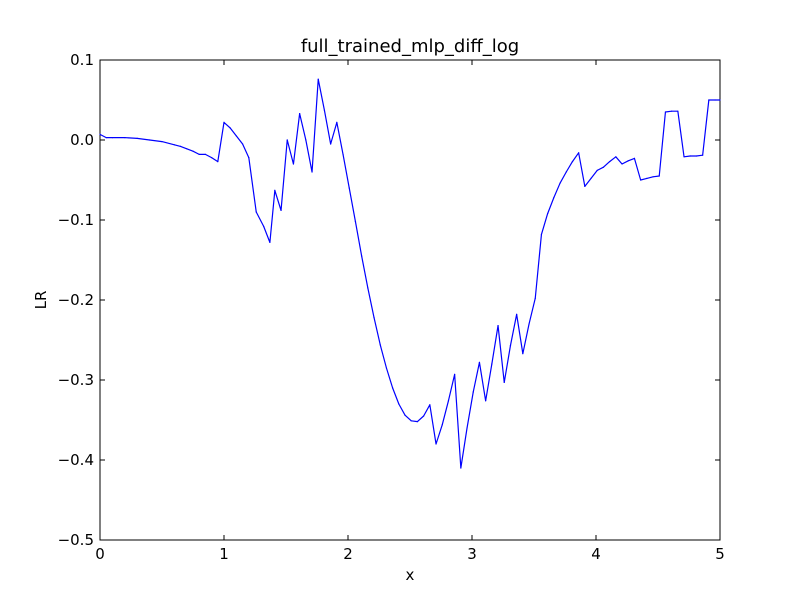  I want to click on x-axis-label: x, so click(410, 575).